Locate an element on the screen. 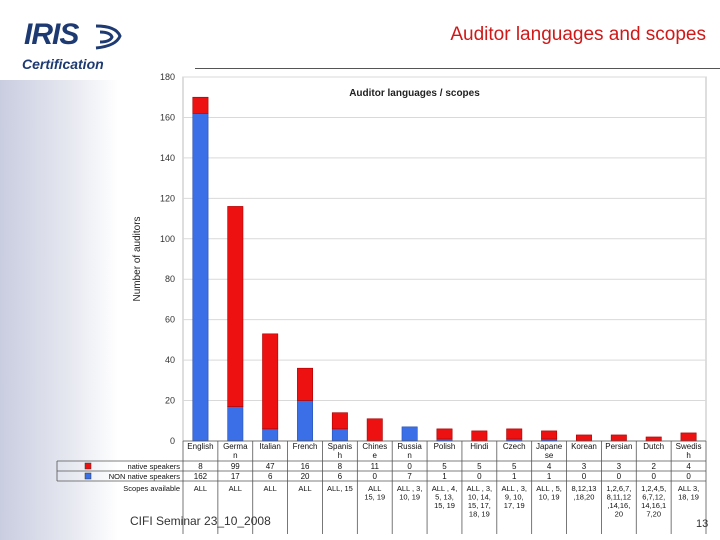 This screenshot has width=720, height=540. scope-text-12: ,14,16, is located at coordinates (618, 505).